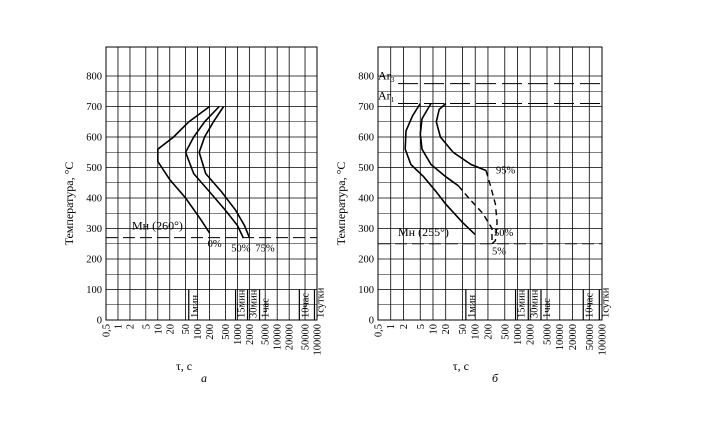  I want to click on ar1-label: Ar₁, so click(386, 95).